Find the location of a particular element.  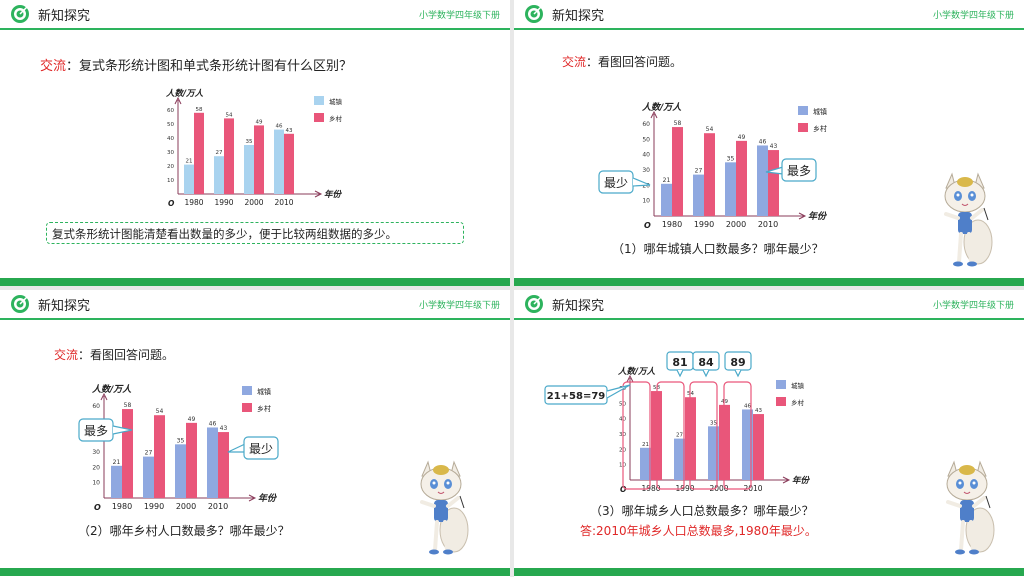

callout-max: 最多 is located at coordinates (105, 430).